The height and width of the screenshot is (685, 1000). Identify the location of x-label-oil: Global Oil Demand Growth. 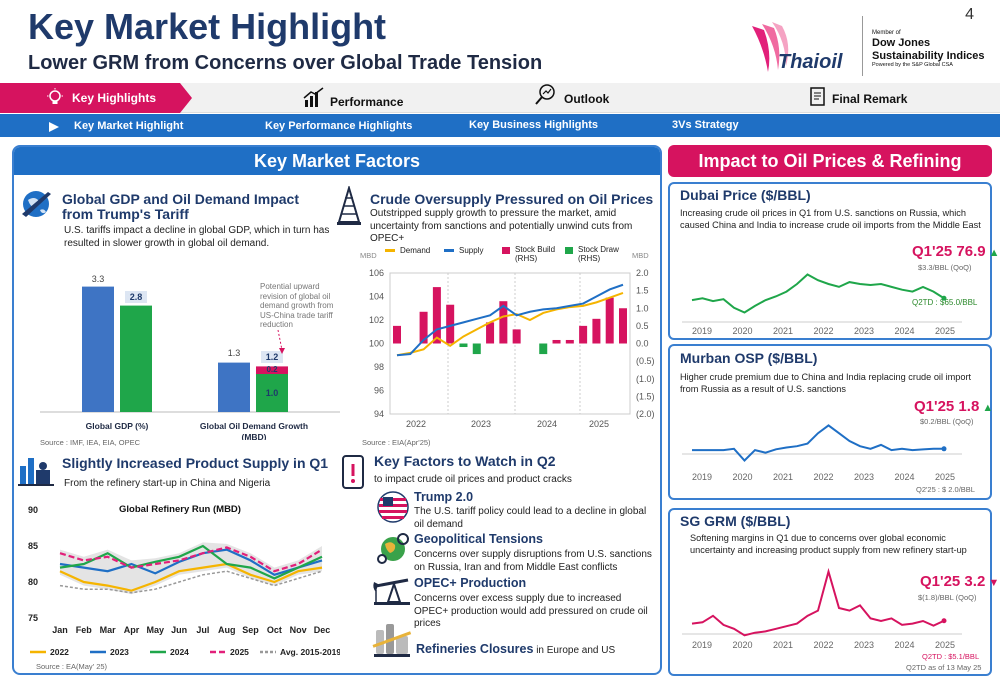
(254, 426).